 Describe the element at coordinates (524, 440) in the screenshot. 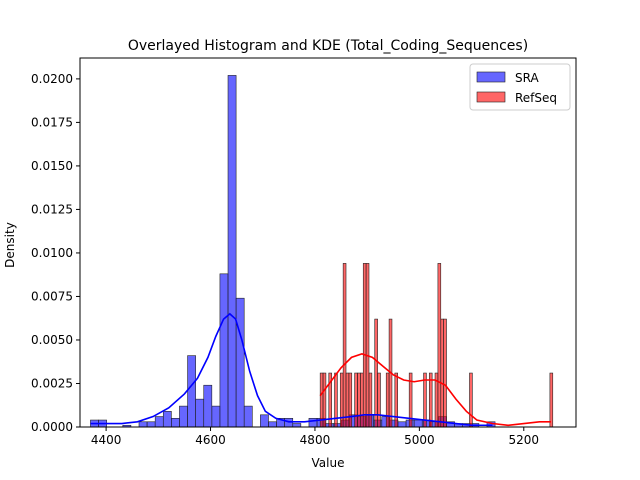

I see `x-tick-label: 5200` at that location.